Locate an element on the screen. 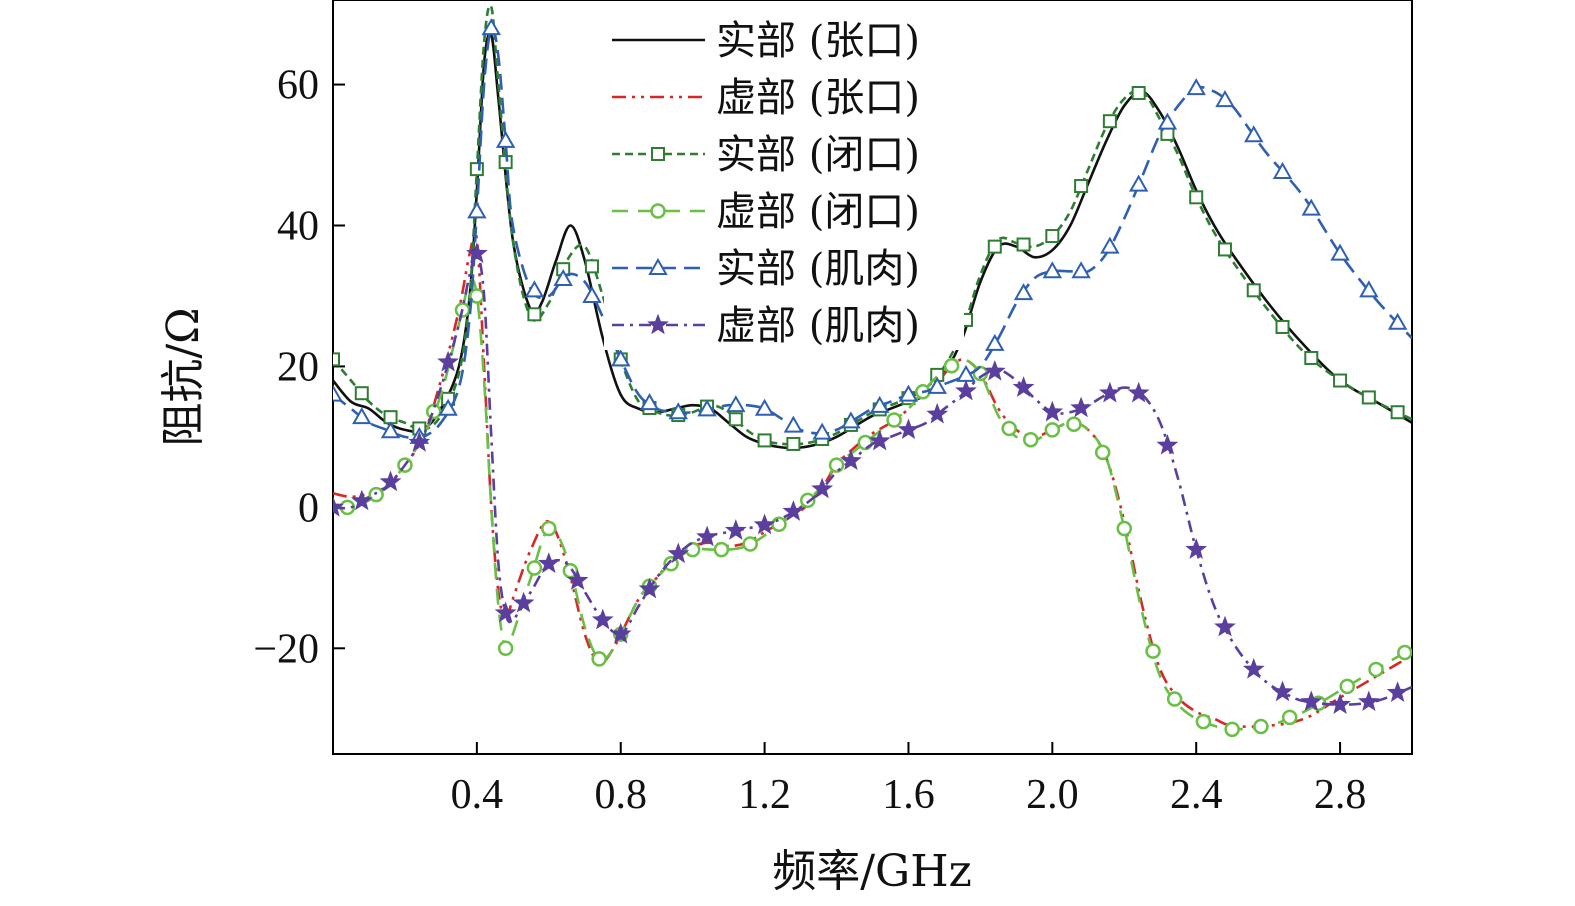  y-tick-label: −20 is located at coordinates (286, 649).